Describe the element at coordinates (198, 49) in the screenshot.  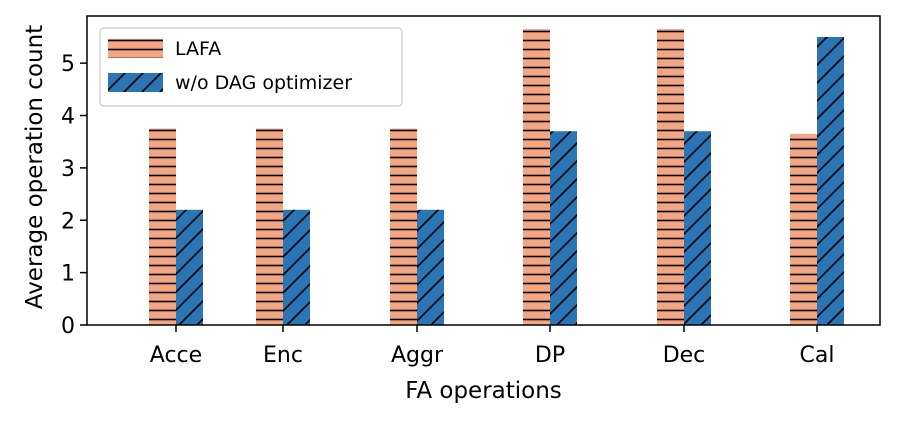
I see `legend-label-lafa: LAFA` at that location.